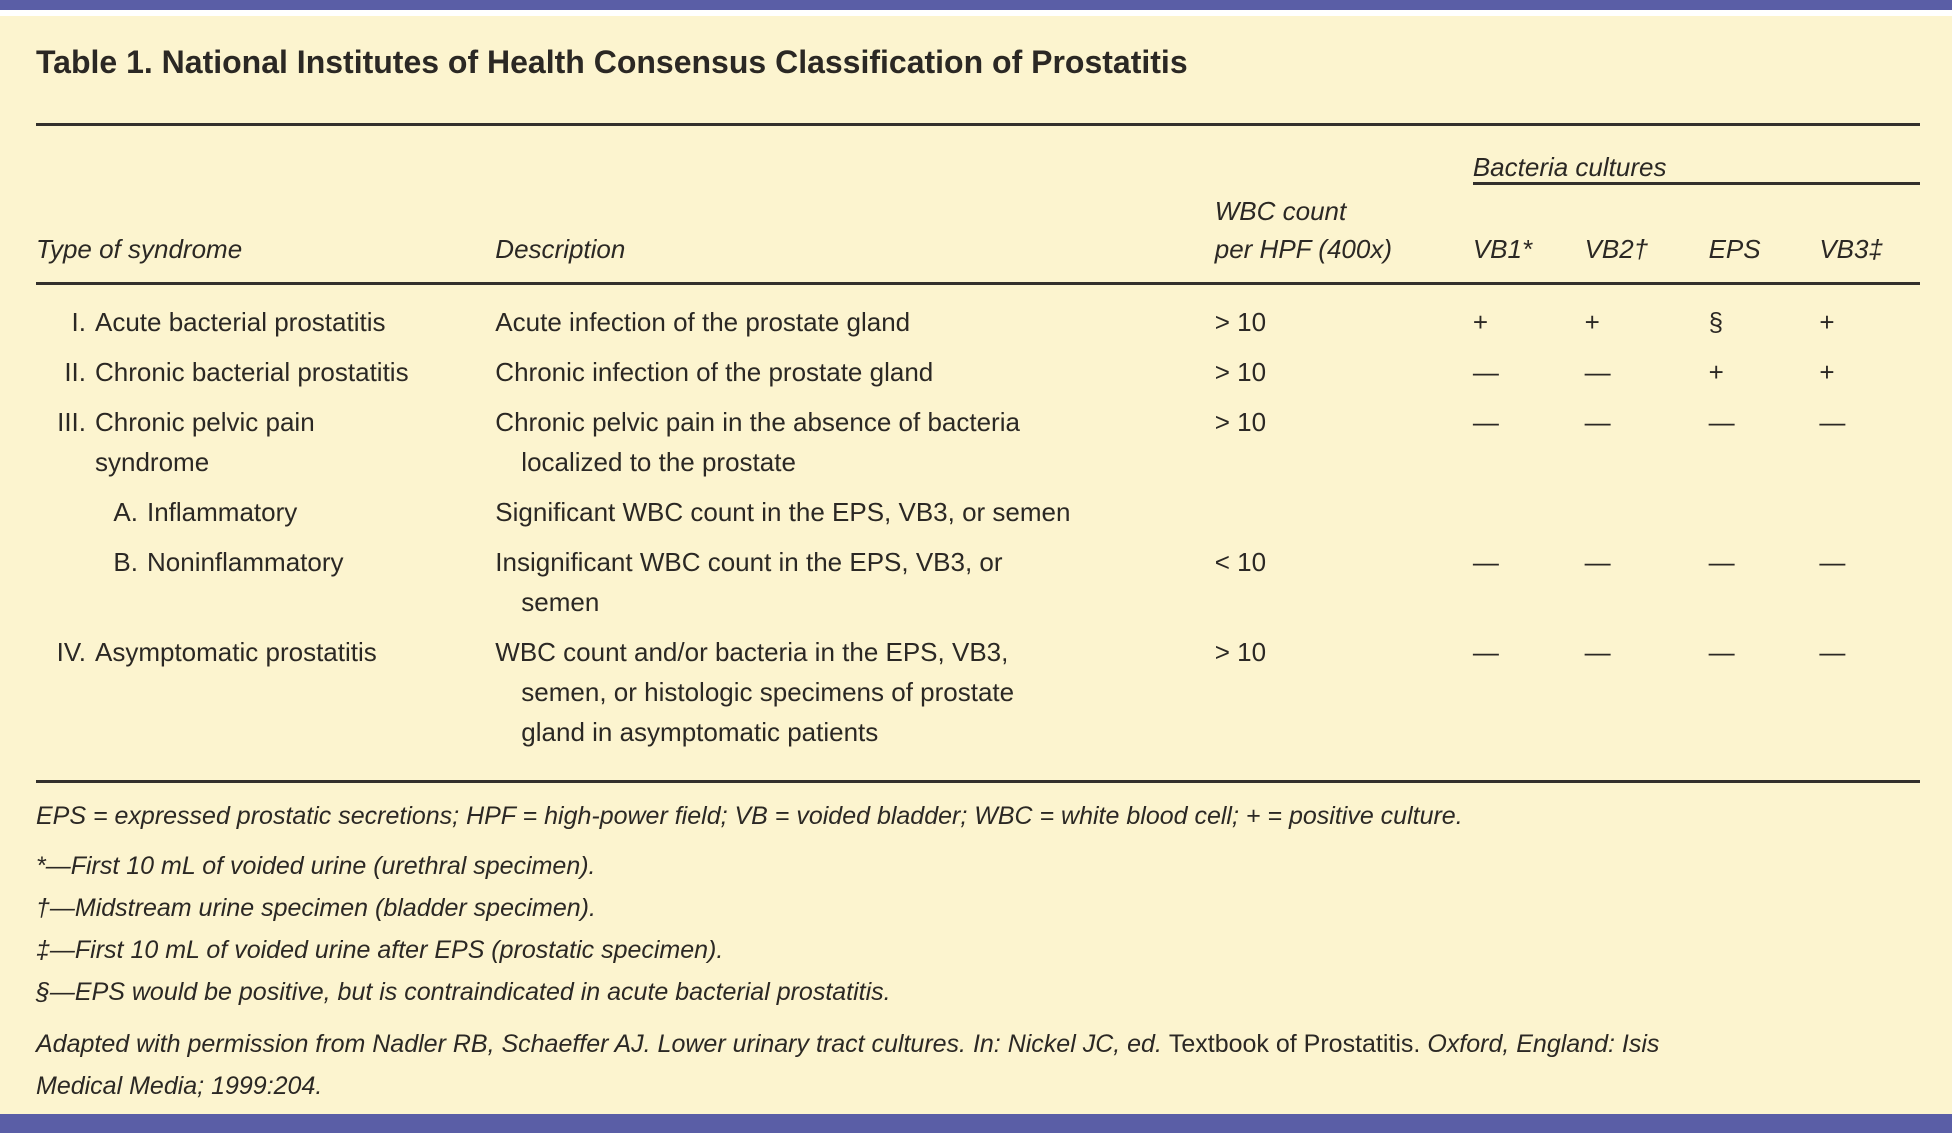 This screenshot has width=1952, height=1133. Describe the element at coordinates (125, 511) in the screenshot. I see `row-number: A.` at that location.